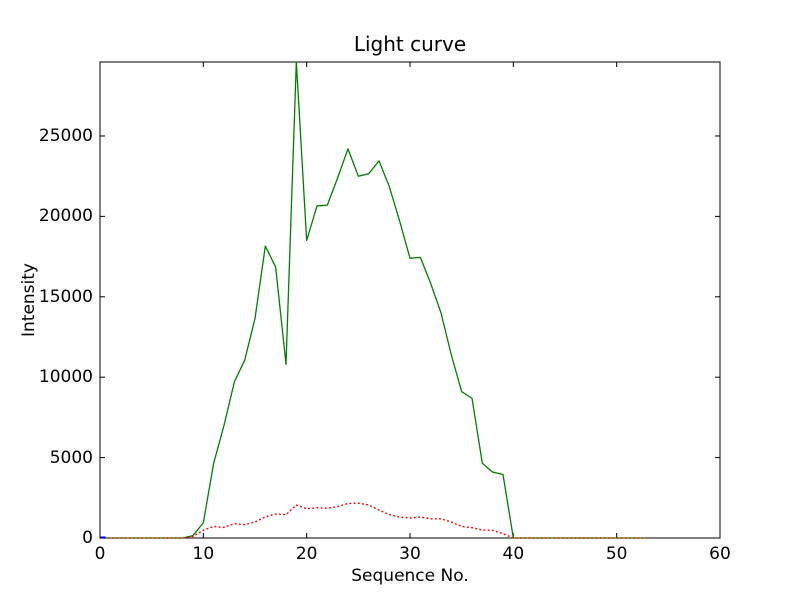 The image size is (800, 600). What do you see at coordinates (720, 554) in the screenshot?
I see `x-tick-label: 60` at bounding box center [720, 554].